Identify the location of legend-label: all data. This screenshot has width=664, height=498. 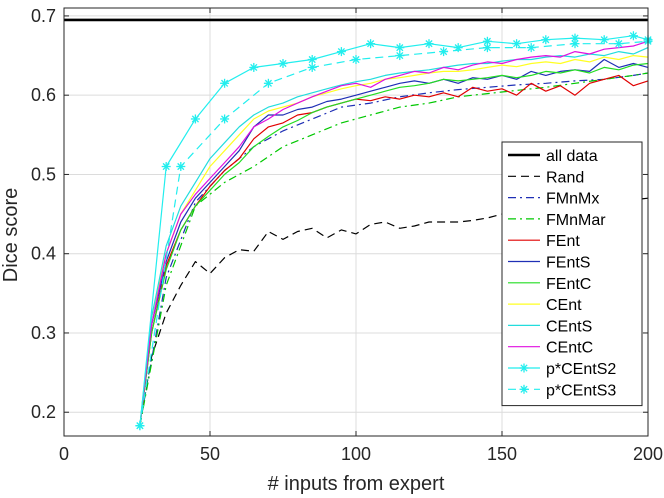
(572, 156).